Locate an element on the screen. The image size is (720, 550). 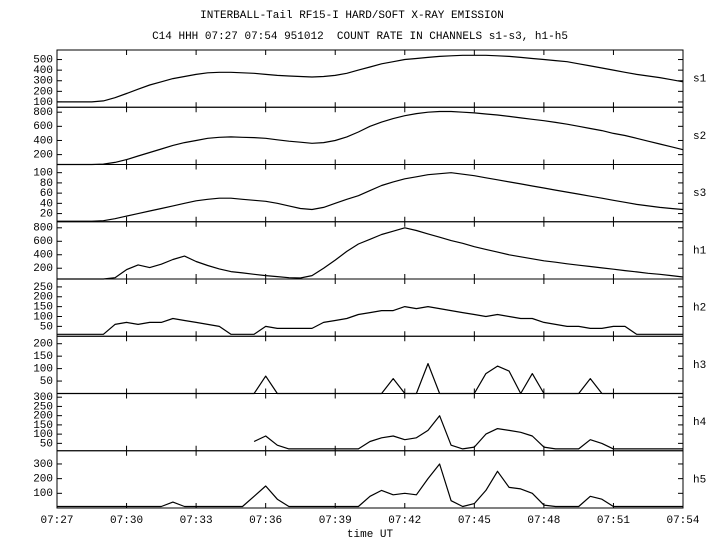
x-tick-label: 07:54 is located at coordinates (682, 521).